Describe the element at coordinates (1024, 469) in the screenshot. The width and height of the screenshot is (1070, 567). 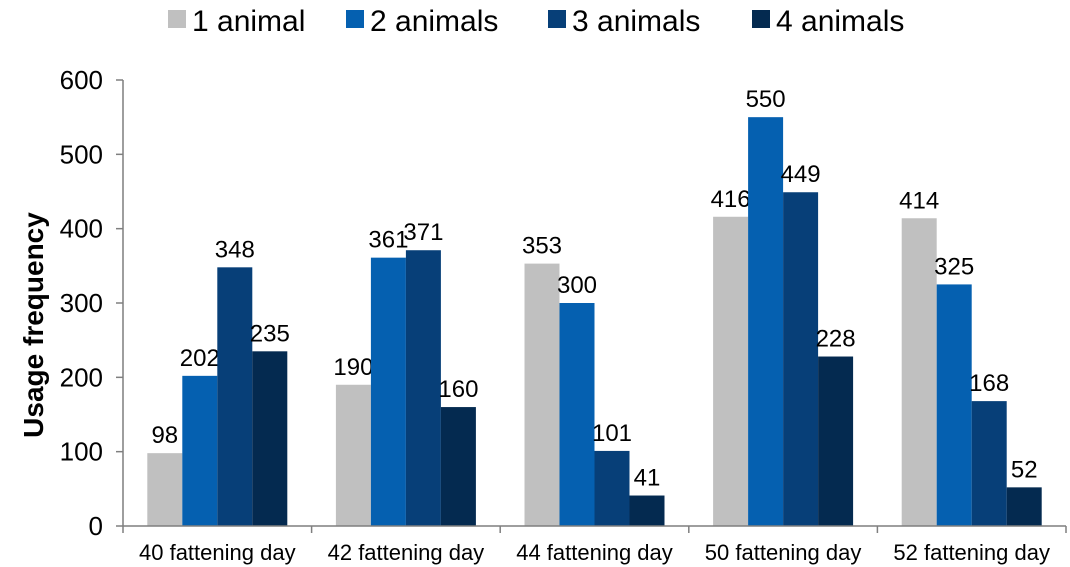
I see `data-label: 52` at that location.